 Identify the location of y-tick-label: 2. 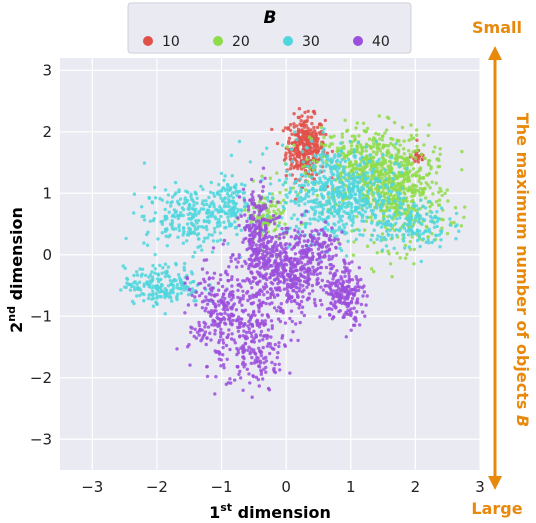
(47, 132).